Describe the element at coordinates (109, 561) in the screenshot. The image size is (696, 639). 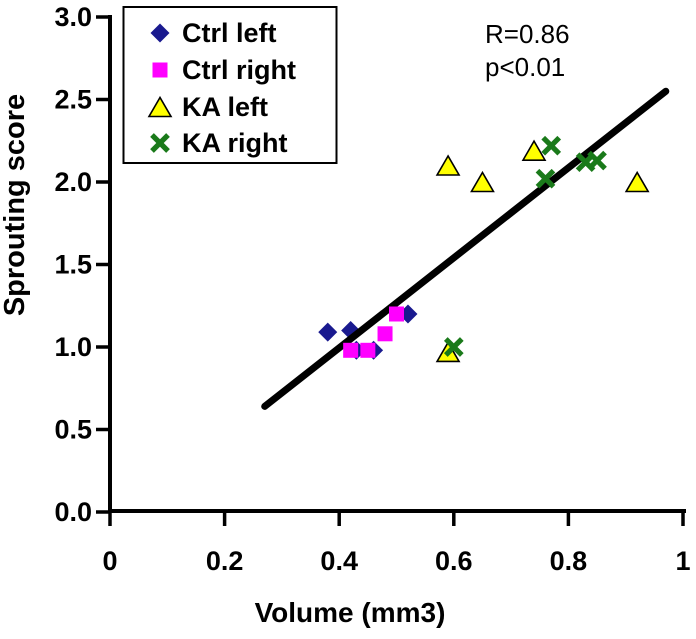
I see `x-tick-label: 0` at that location.